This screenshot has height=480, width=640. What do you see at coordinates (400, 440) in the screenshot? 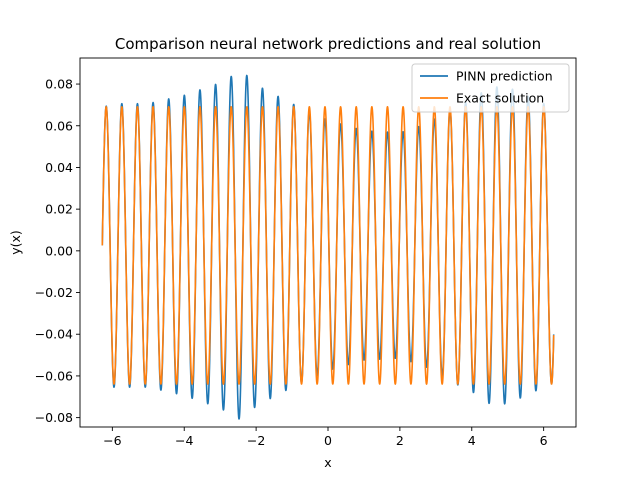
I see `x-tick-label: 2` at bounding box center [400, 440].